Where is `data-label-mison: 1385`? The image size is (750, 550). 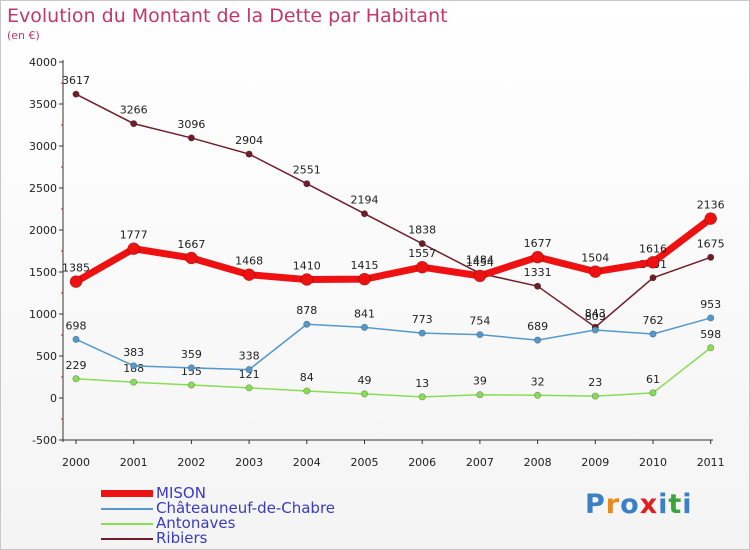 data-label-mison: 1385 is located at coordinates (76, 268).